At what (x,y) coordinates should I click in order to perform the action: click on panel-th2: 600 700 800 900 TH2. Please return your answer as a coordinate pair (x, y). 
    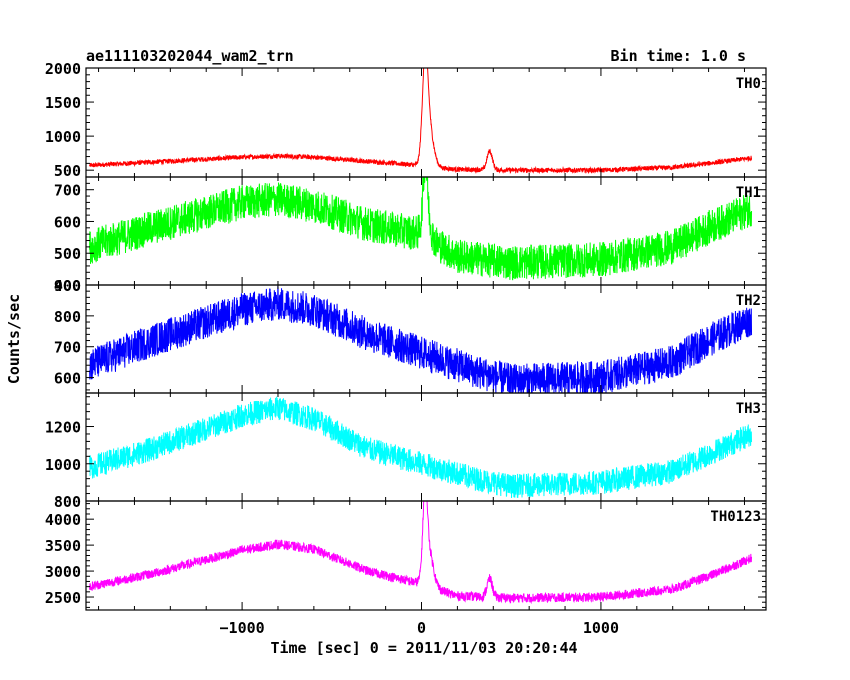
    Looking at the image, I should click on (410, 335).